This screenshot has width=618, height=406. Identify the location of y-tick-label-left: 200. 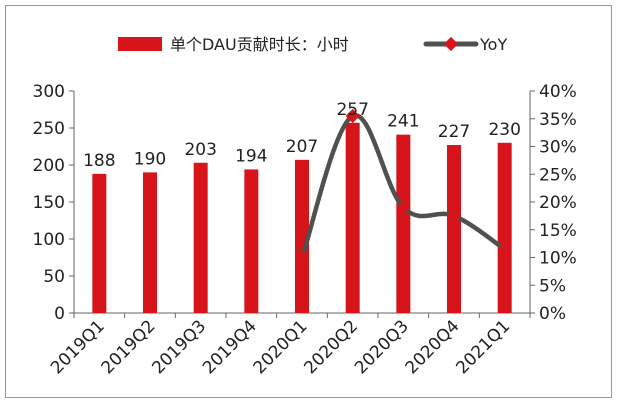
(49, 166).